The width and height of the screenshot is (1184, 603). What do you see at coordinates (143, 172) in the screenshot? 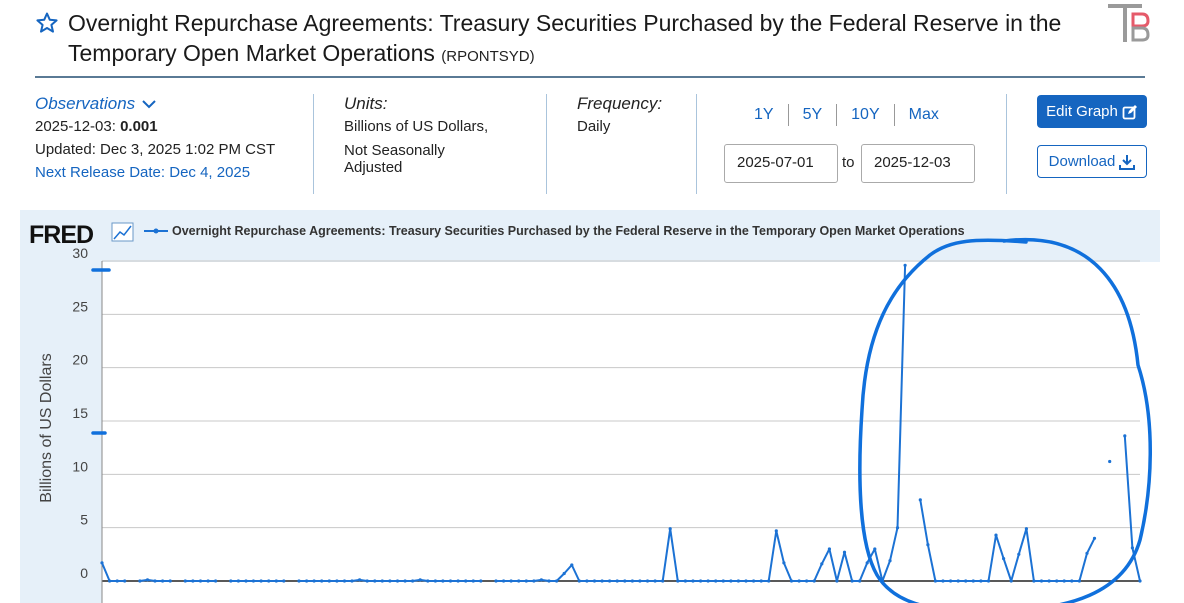
I see `next-release-link: Next Release Date: Dec 4, 2025` at bounding box center [143, 172].